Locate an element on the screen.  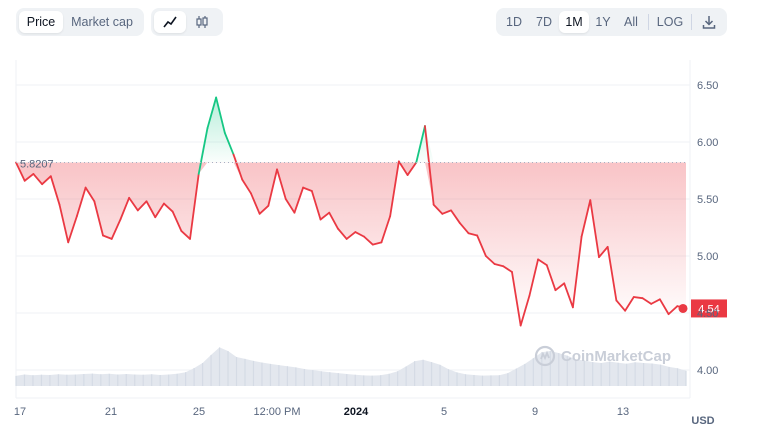
watermark: CoinMarketCap is located at coordinates (602, 356).